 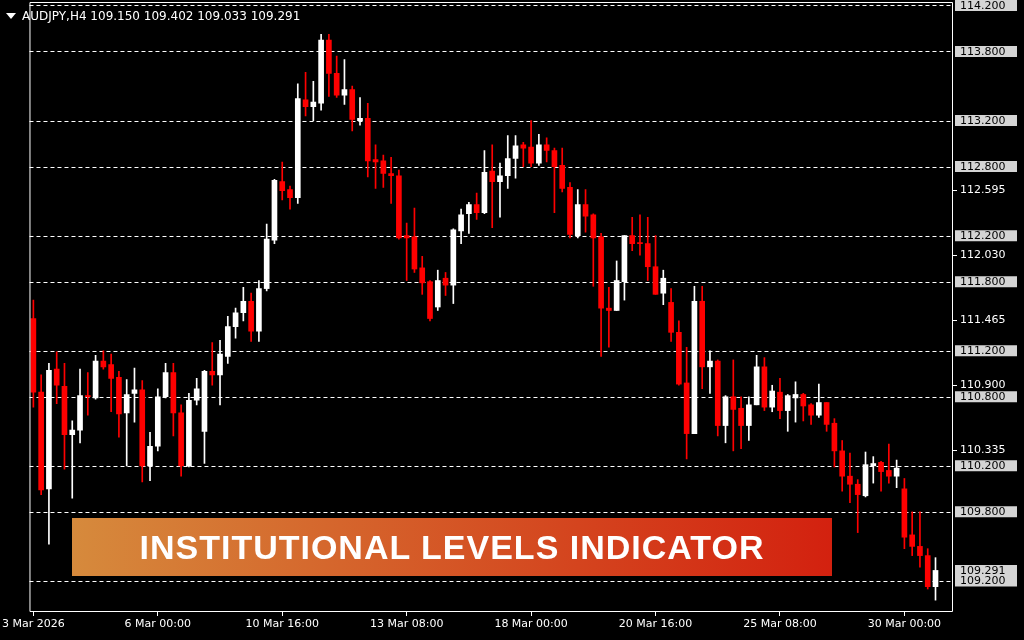 I want to click on x-tick-label: 13 Mar 08:00, so click(x=406, y=624).